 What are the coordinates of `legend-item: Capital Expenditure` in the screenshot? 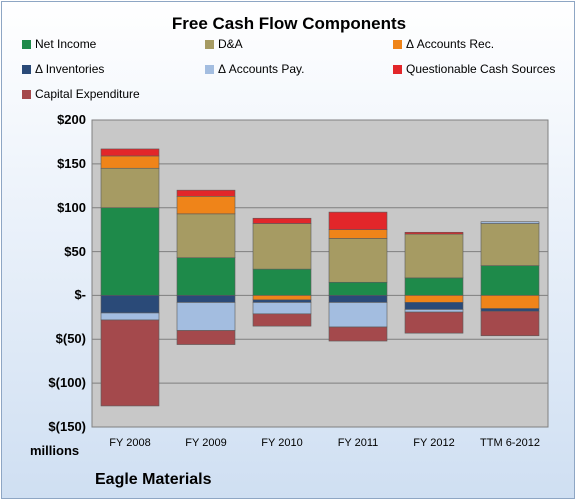 It's located at (81, 94).